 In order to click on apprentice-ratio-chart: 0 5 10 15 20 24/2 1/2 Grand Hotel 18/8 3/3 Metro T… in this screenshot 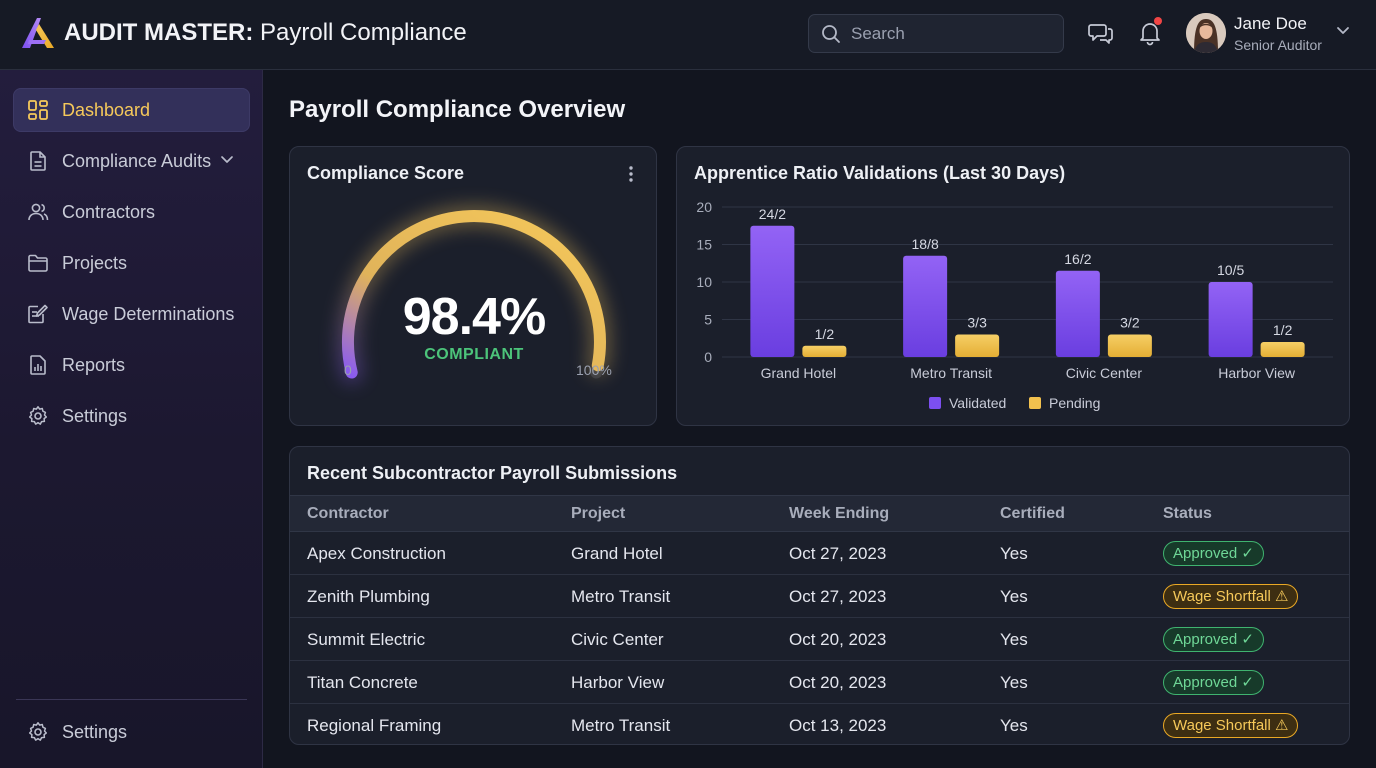, I will do `click(1014, 305)`.